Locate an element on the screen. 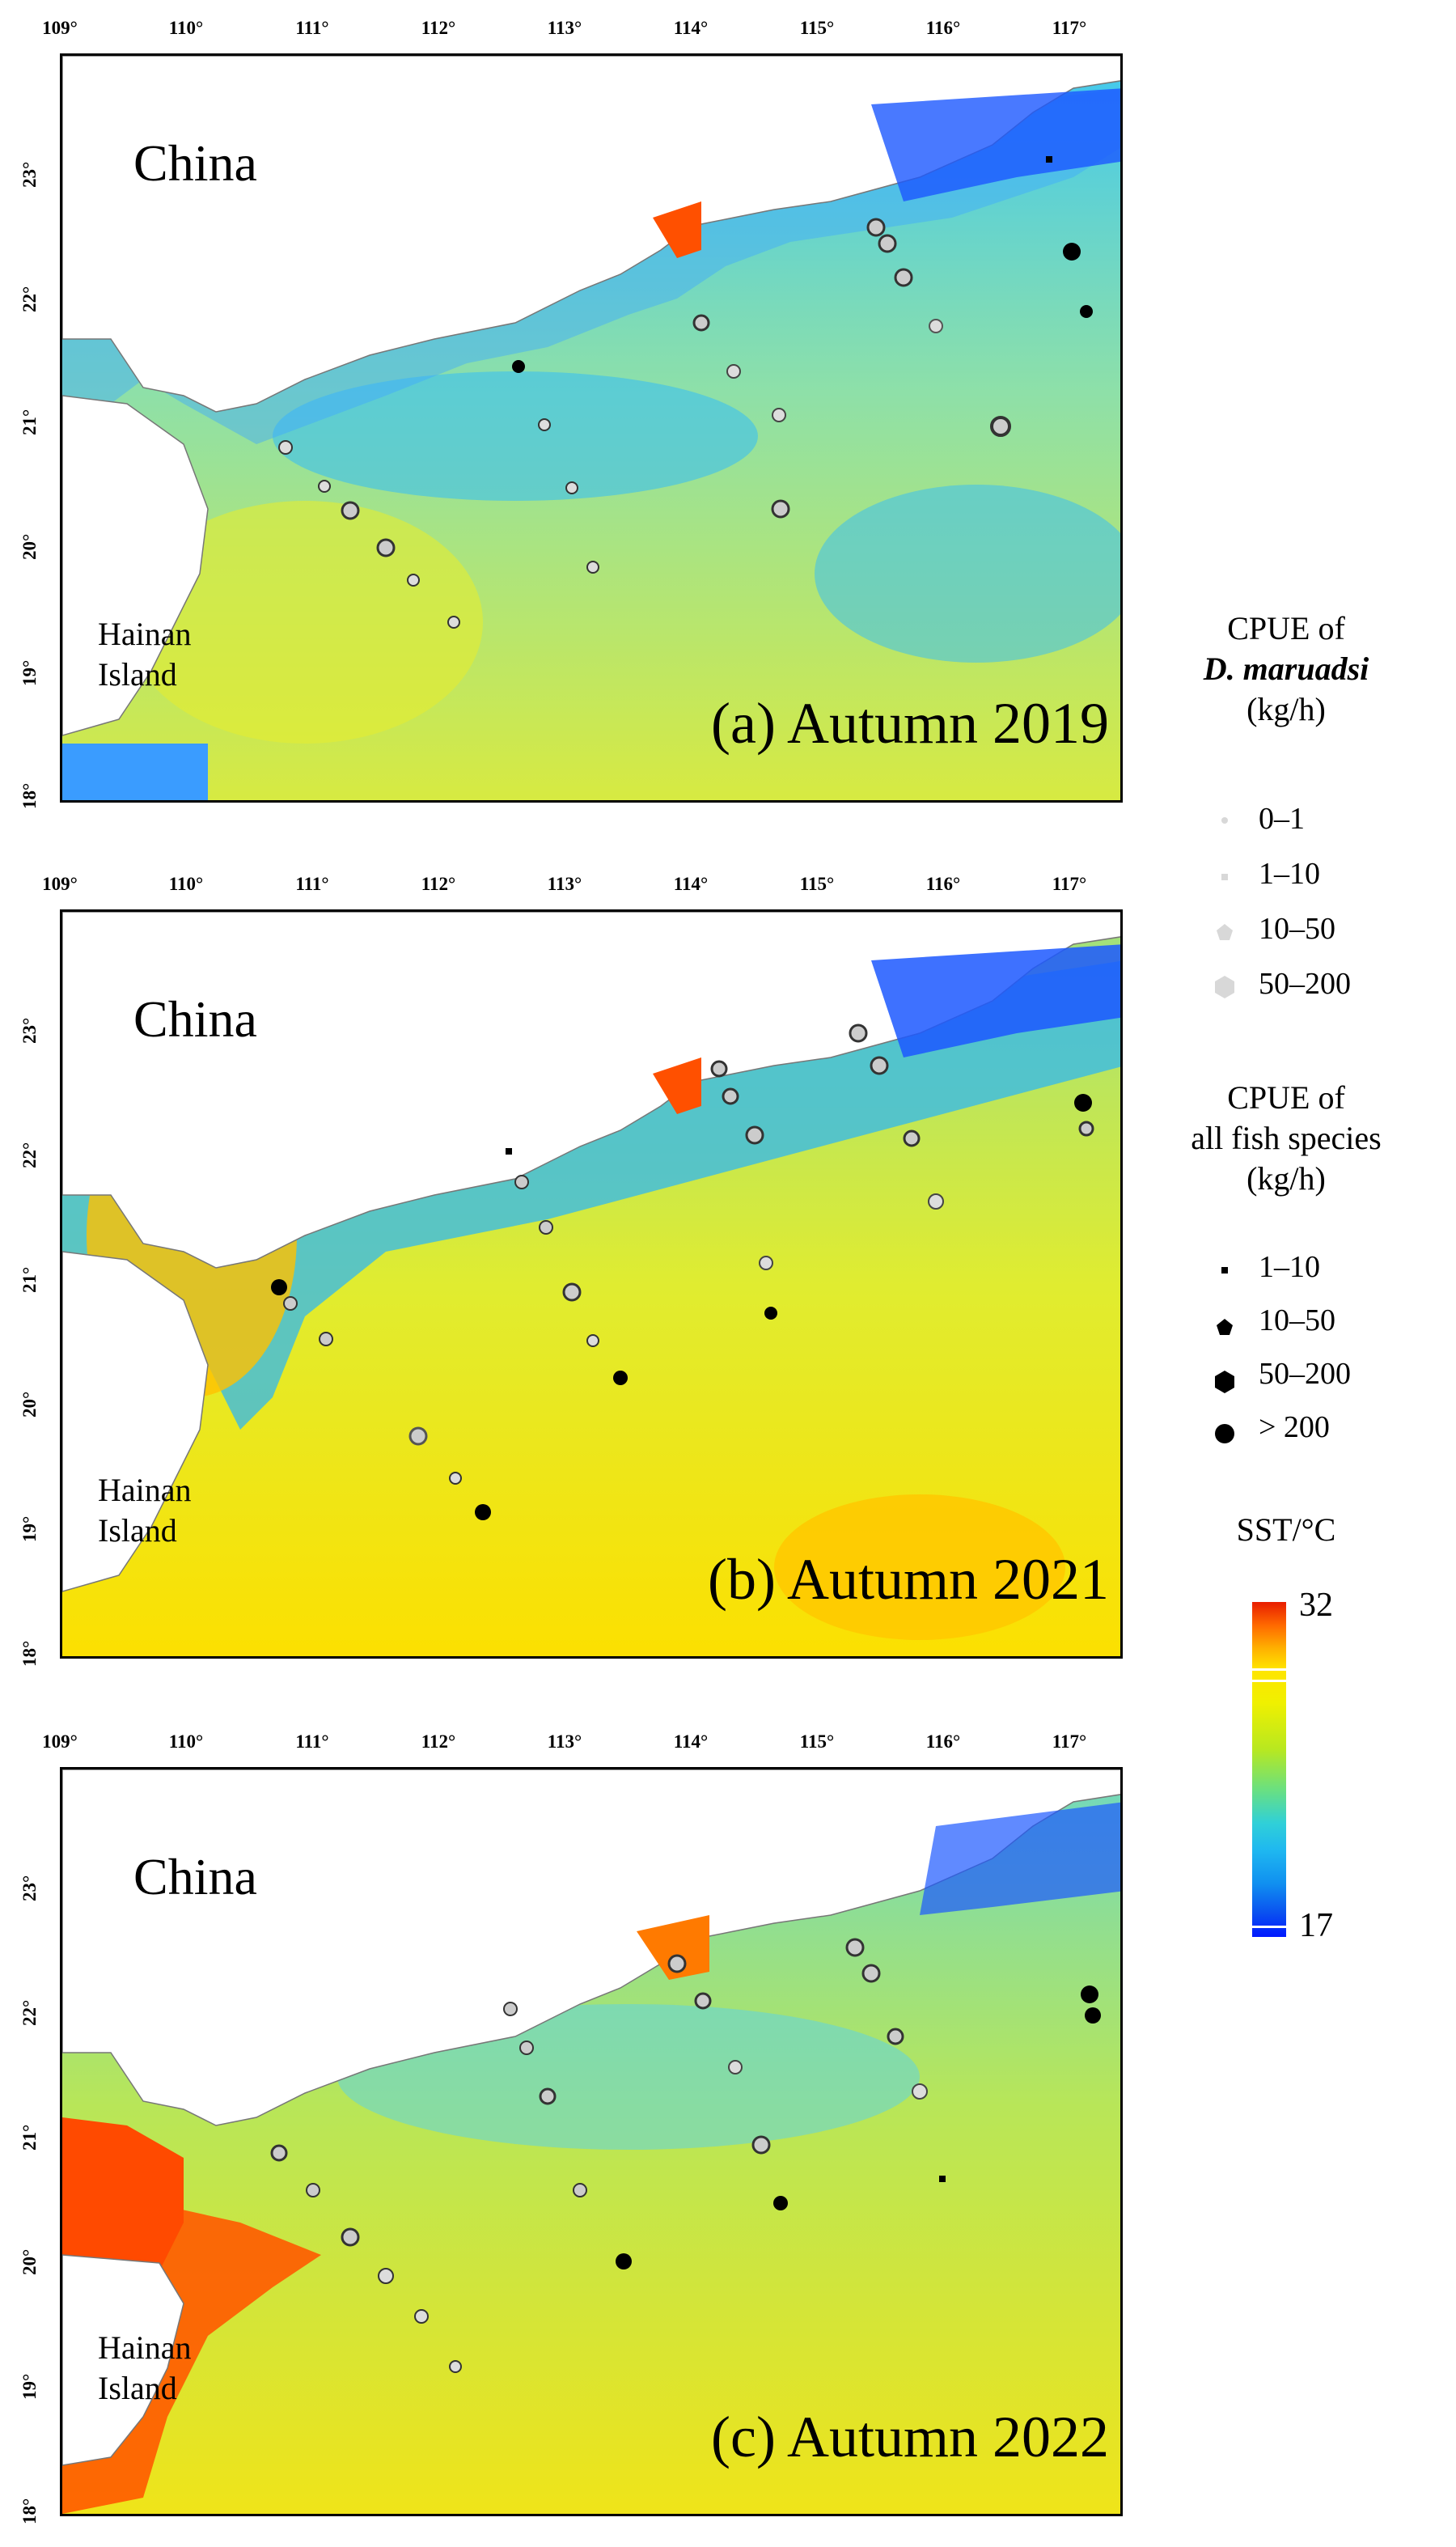  legend-all-title: CPUE of all fish species (kg/h) is located at coordinates (1286, 1139).